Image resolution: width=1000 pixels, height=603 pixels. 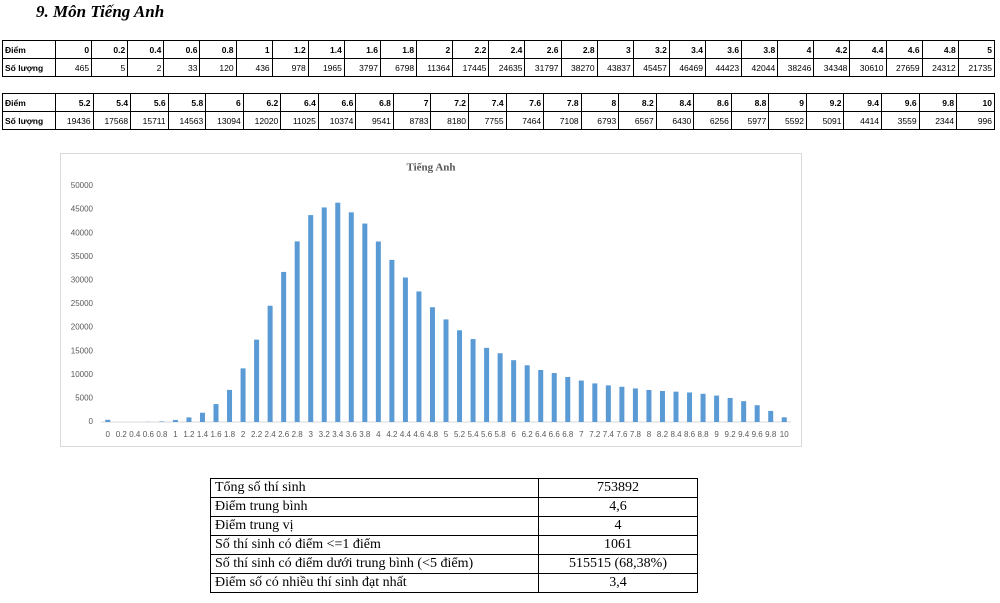 I want to click on table-cell: 2.4, so click(x=507, y=49).